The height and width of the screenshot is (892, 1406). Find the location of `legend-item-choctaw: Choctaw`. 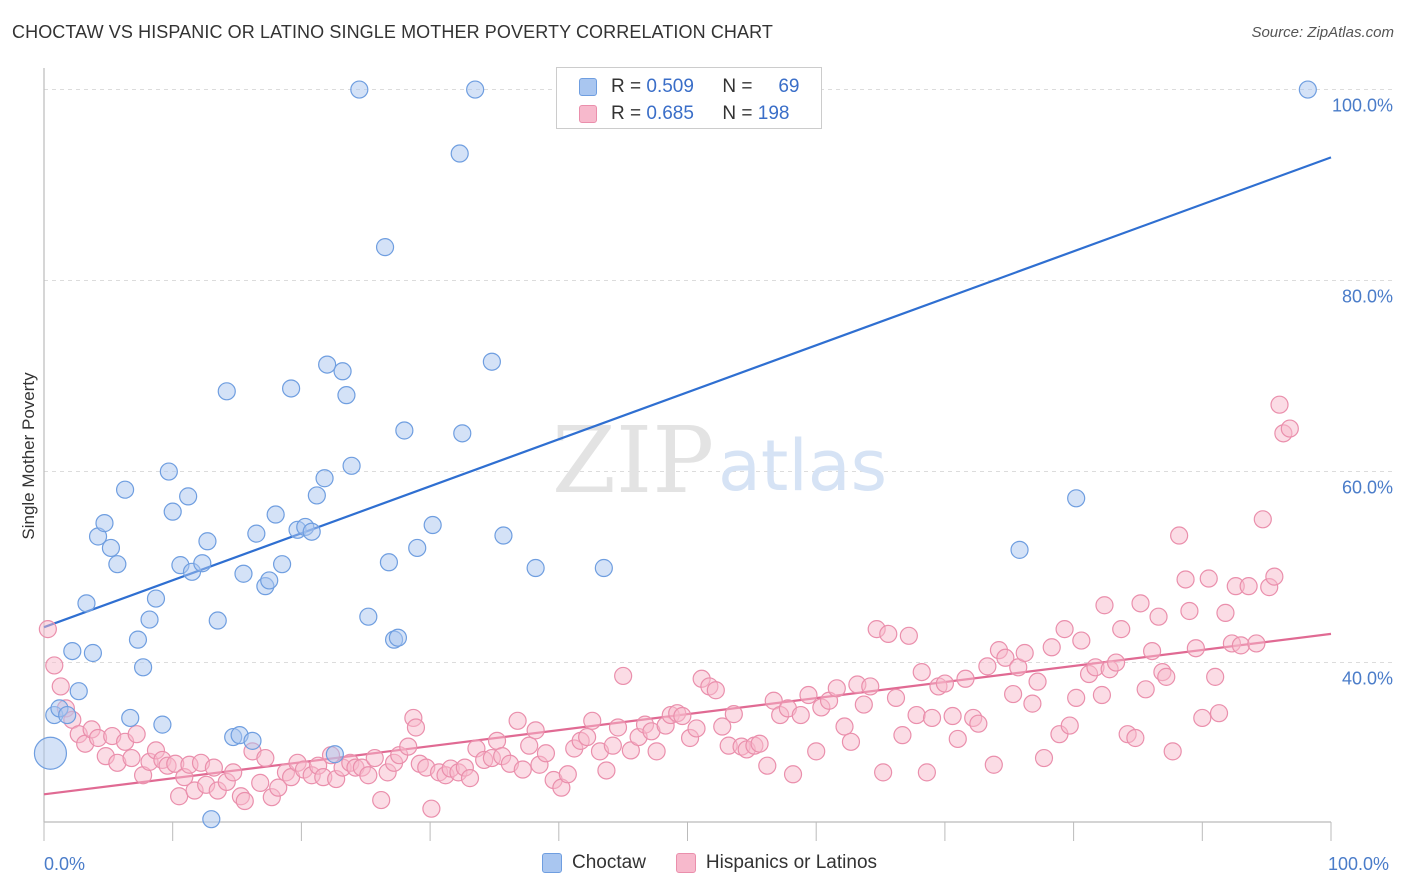

legend-item-choctaw: Choctaw is located at coordinates (594, 863).